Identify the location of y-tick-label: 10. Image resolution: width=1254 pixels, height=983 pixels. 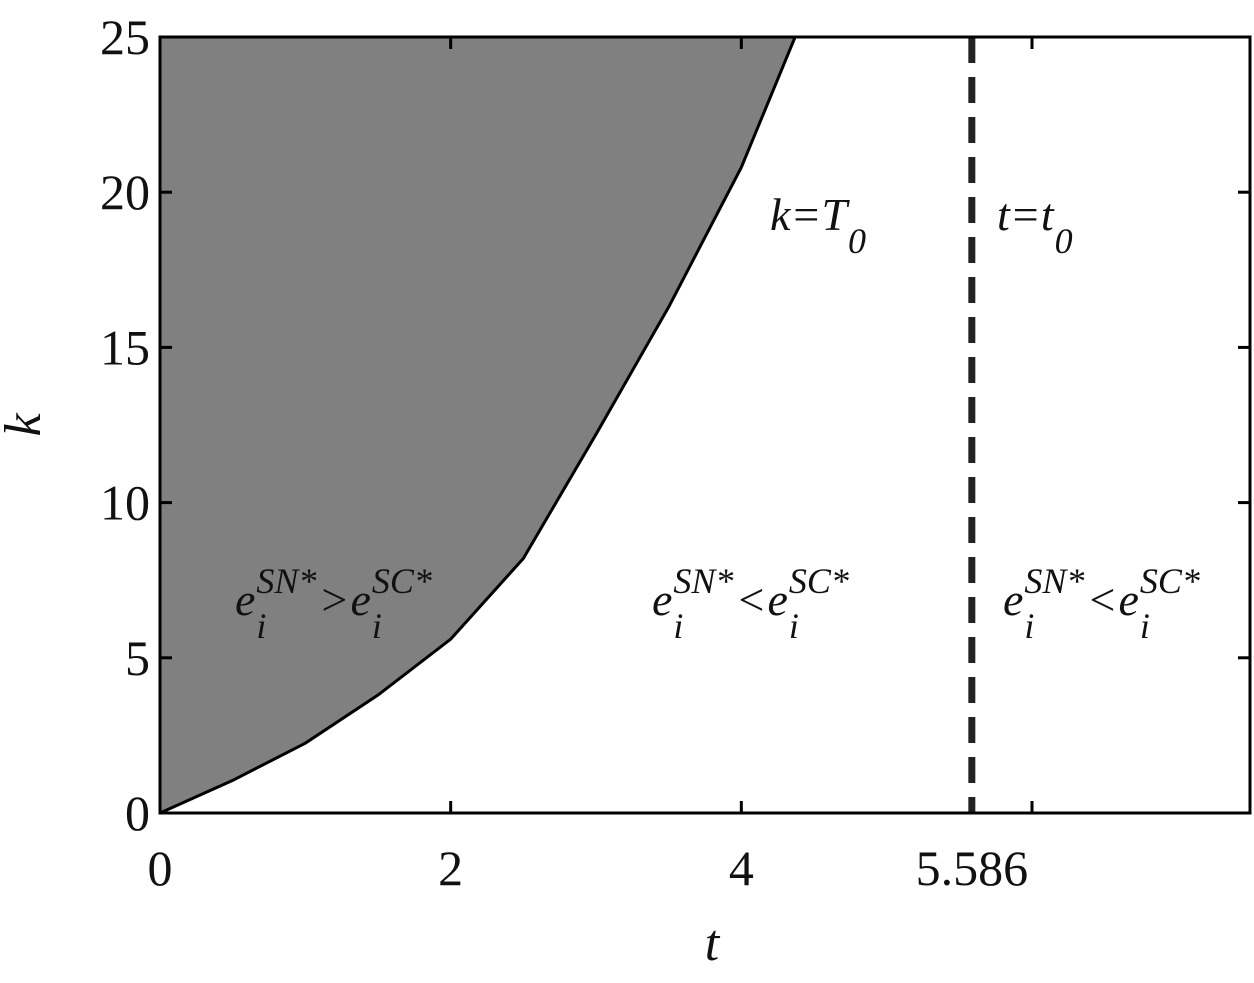
(125, 503).